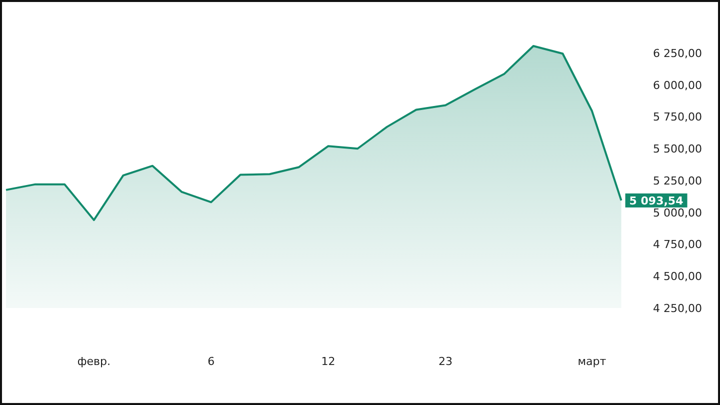 The height and width of the screenshot is (405, 720). What do you see at coordinates (677, 213) in the screenshot?
I see `y-tick-label: 5 000,00` at bounding box center [677, 213].